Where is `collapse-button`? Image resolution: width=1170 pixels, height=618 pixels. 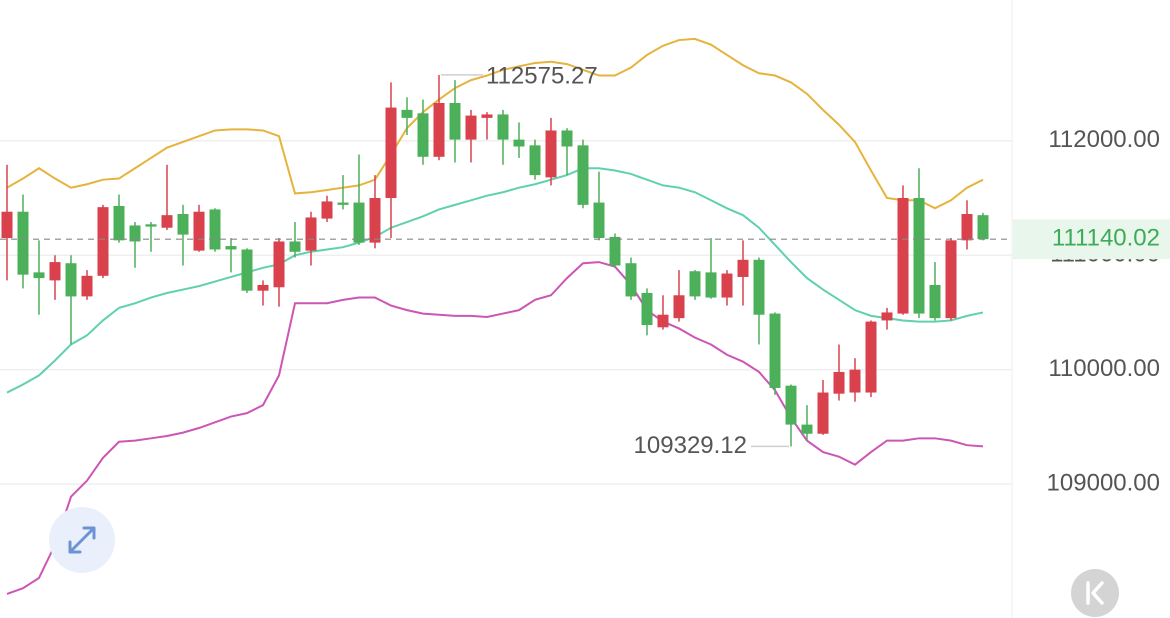
collapse-button is located at coordinates (1095, 593).